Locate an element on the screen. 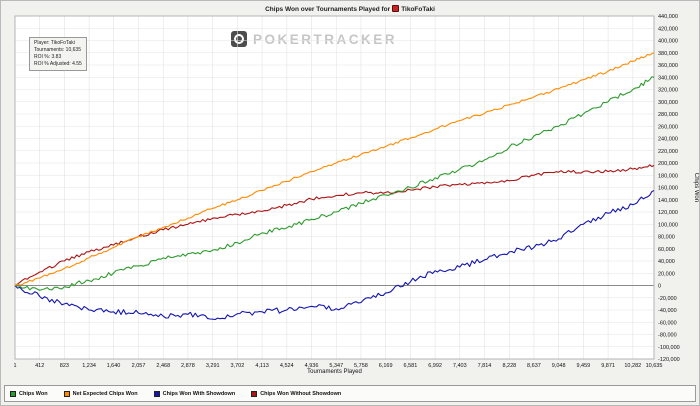 This screenshot has height=406, width=700. y-tick-label: 60,000 is located at coordinates (666, 250).